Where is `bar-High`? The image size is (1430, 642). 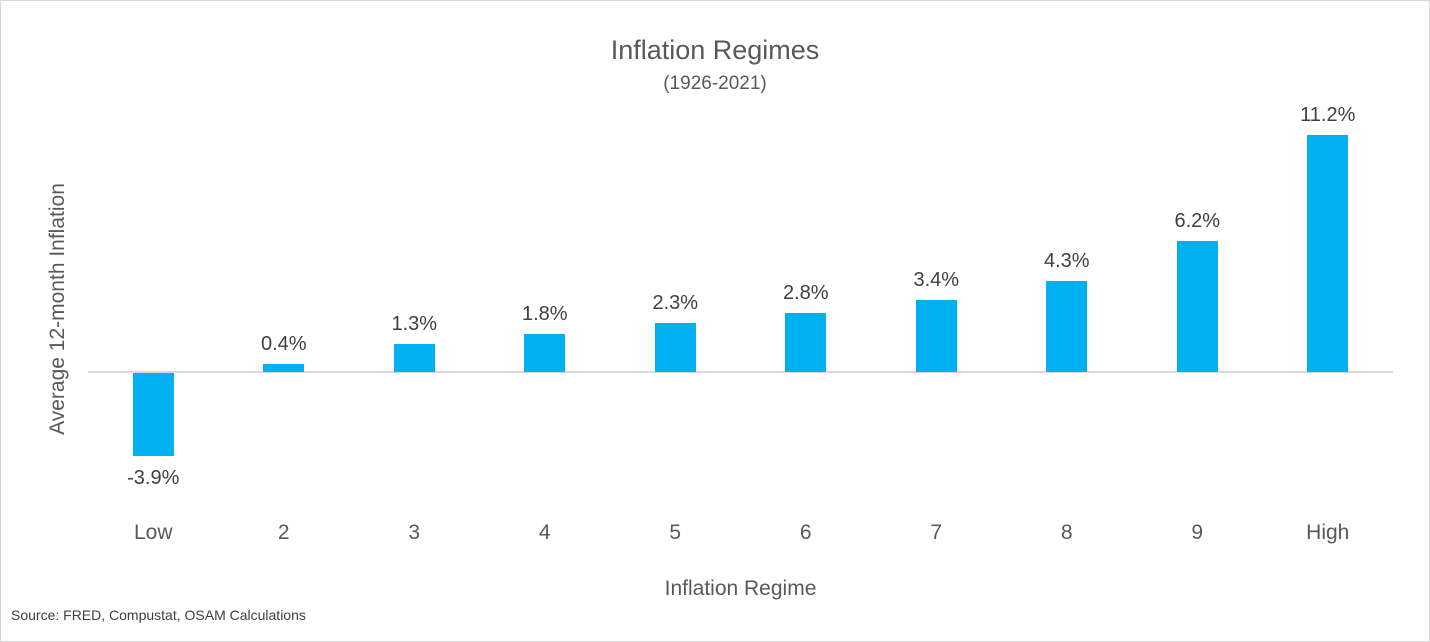
bar-High is located at coordinates (1328, 253).